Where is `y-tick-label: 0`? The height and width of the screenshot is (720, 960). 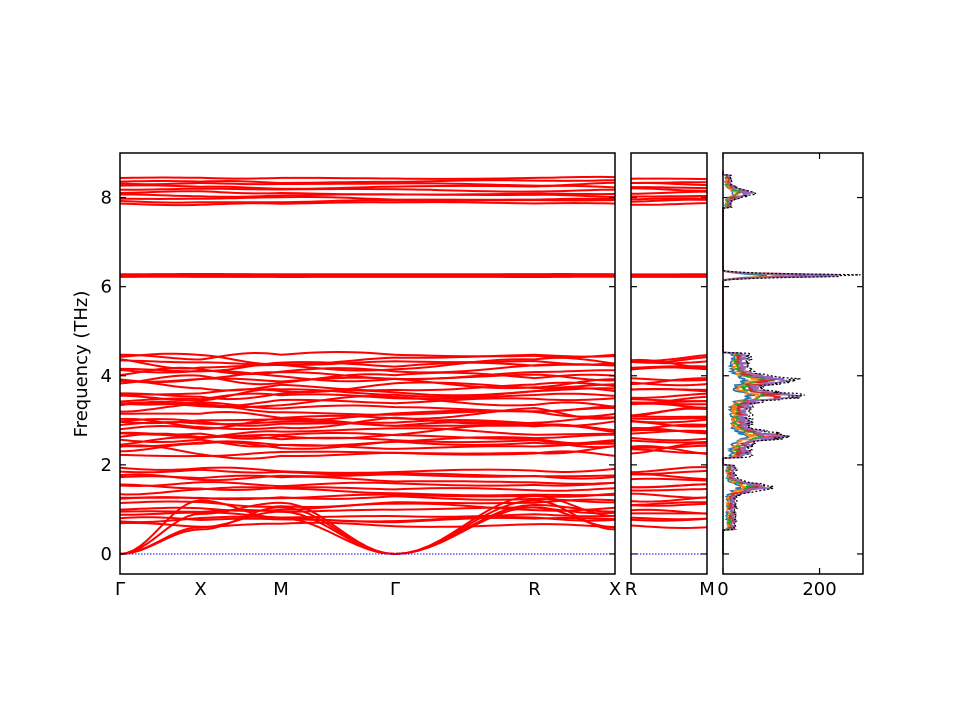 y-tick-label: 0 is located at coordinates (106, 554).